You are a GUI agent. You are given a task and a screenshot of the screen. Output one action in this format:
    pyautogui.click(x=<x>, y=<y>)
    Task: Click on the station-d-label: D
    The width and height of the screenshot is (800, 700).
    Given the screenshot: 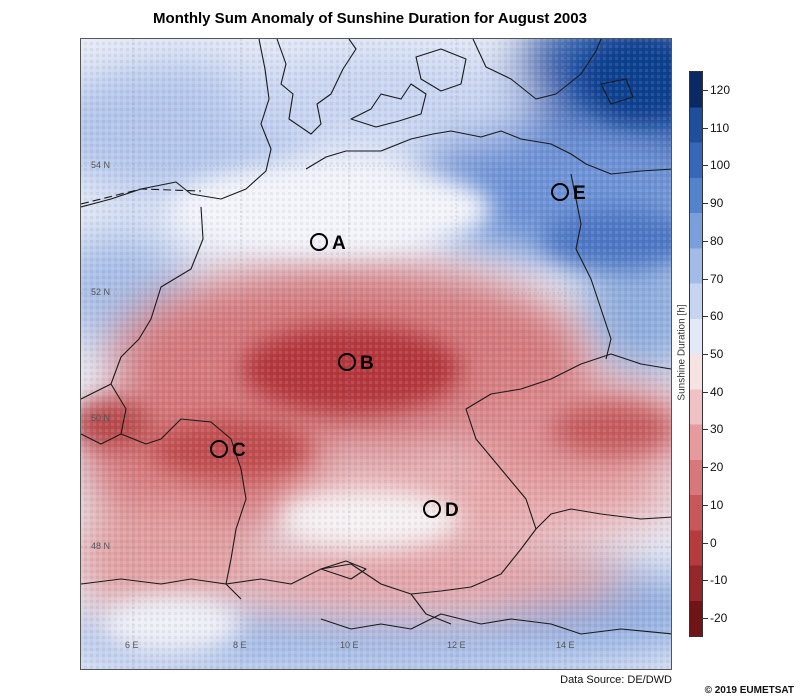 What is the action you would take?
    pyautogui.click(x=452, y=510)
    